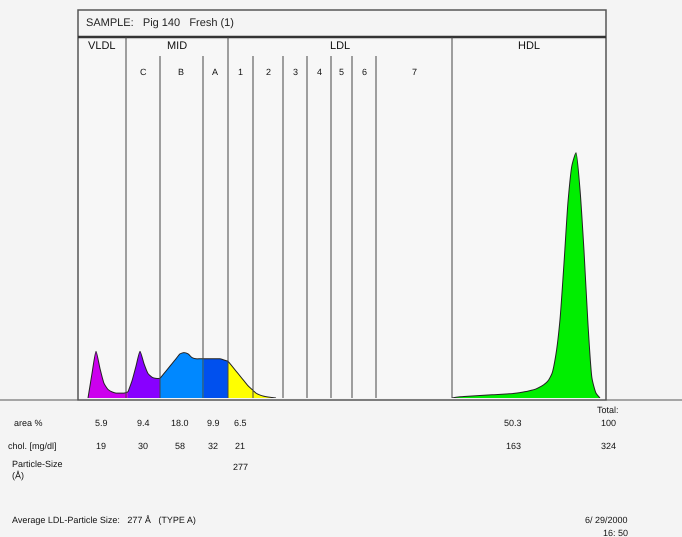  Describe the element at coordinates (240, 423) in the screenshot. I see `text: 6.5` at that location.